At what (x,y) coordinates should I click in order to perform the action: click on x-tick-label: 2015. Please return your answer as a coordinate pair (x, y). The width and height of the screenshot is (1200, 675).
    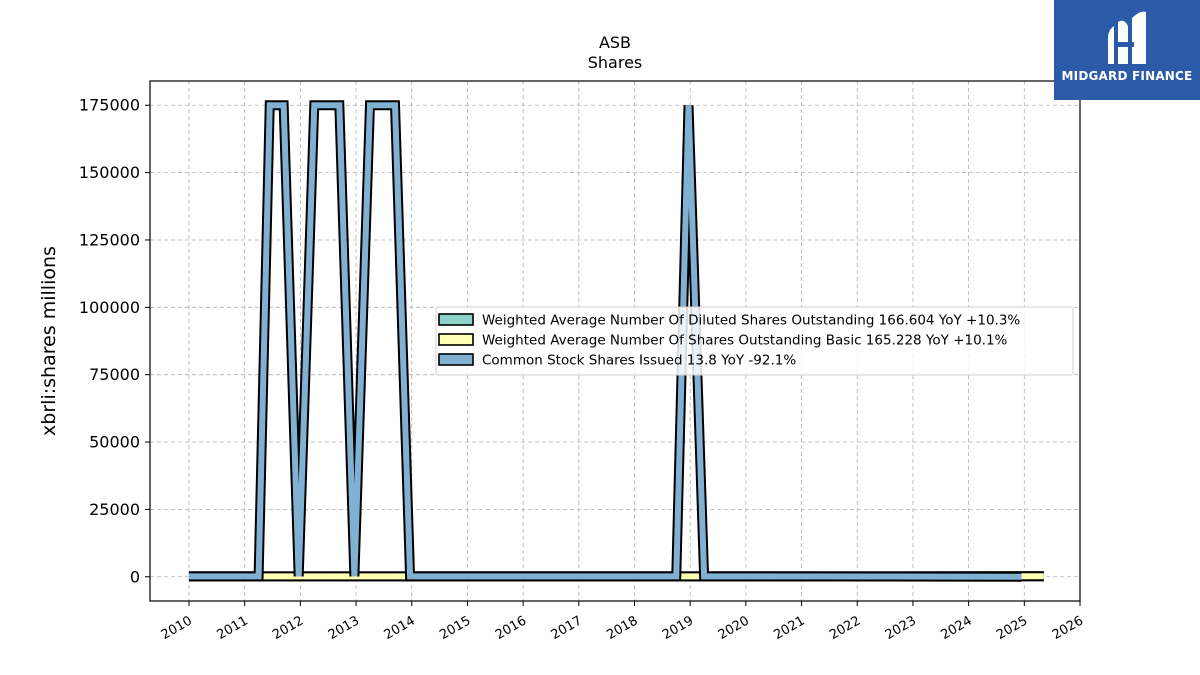
    Looking at the image, I should click on (455, 628).